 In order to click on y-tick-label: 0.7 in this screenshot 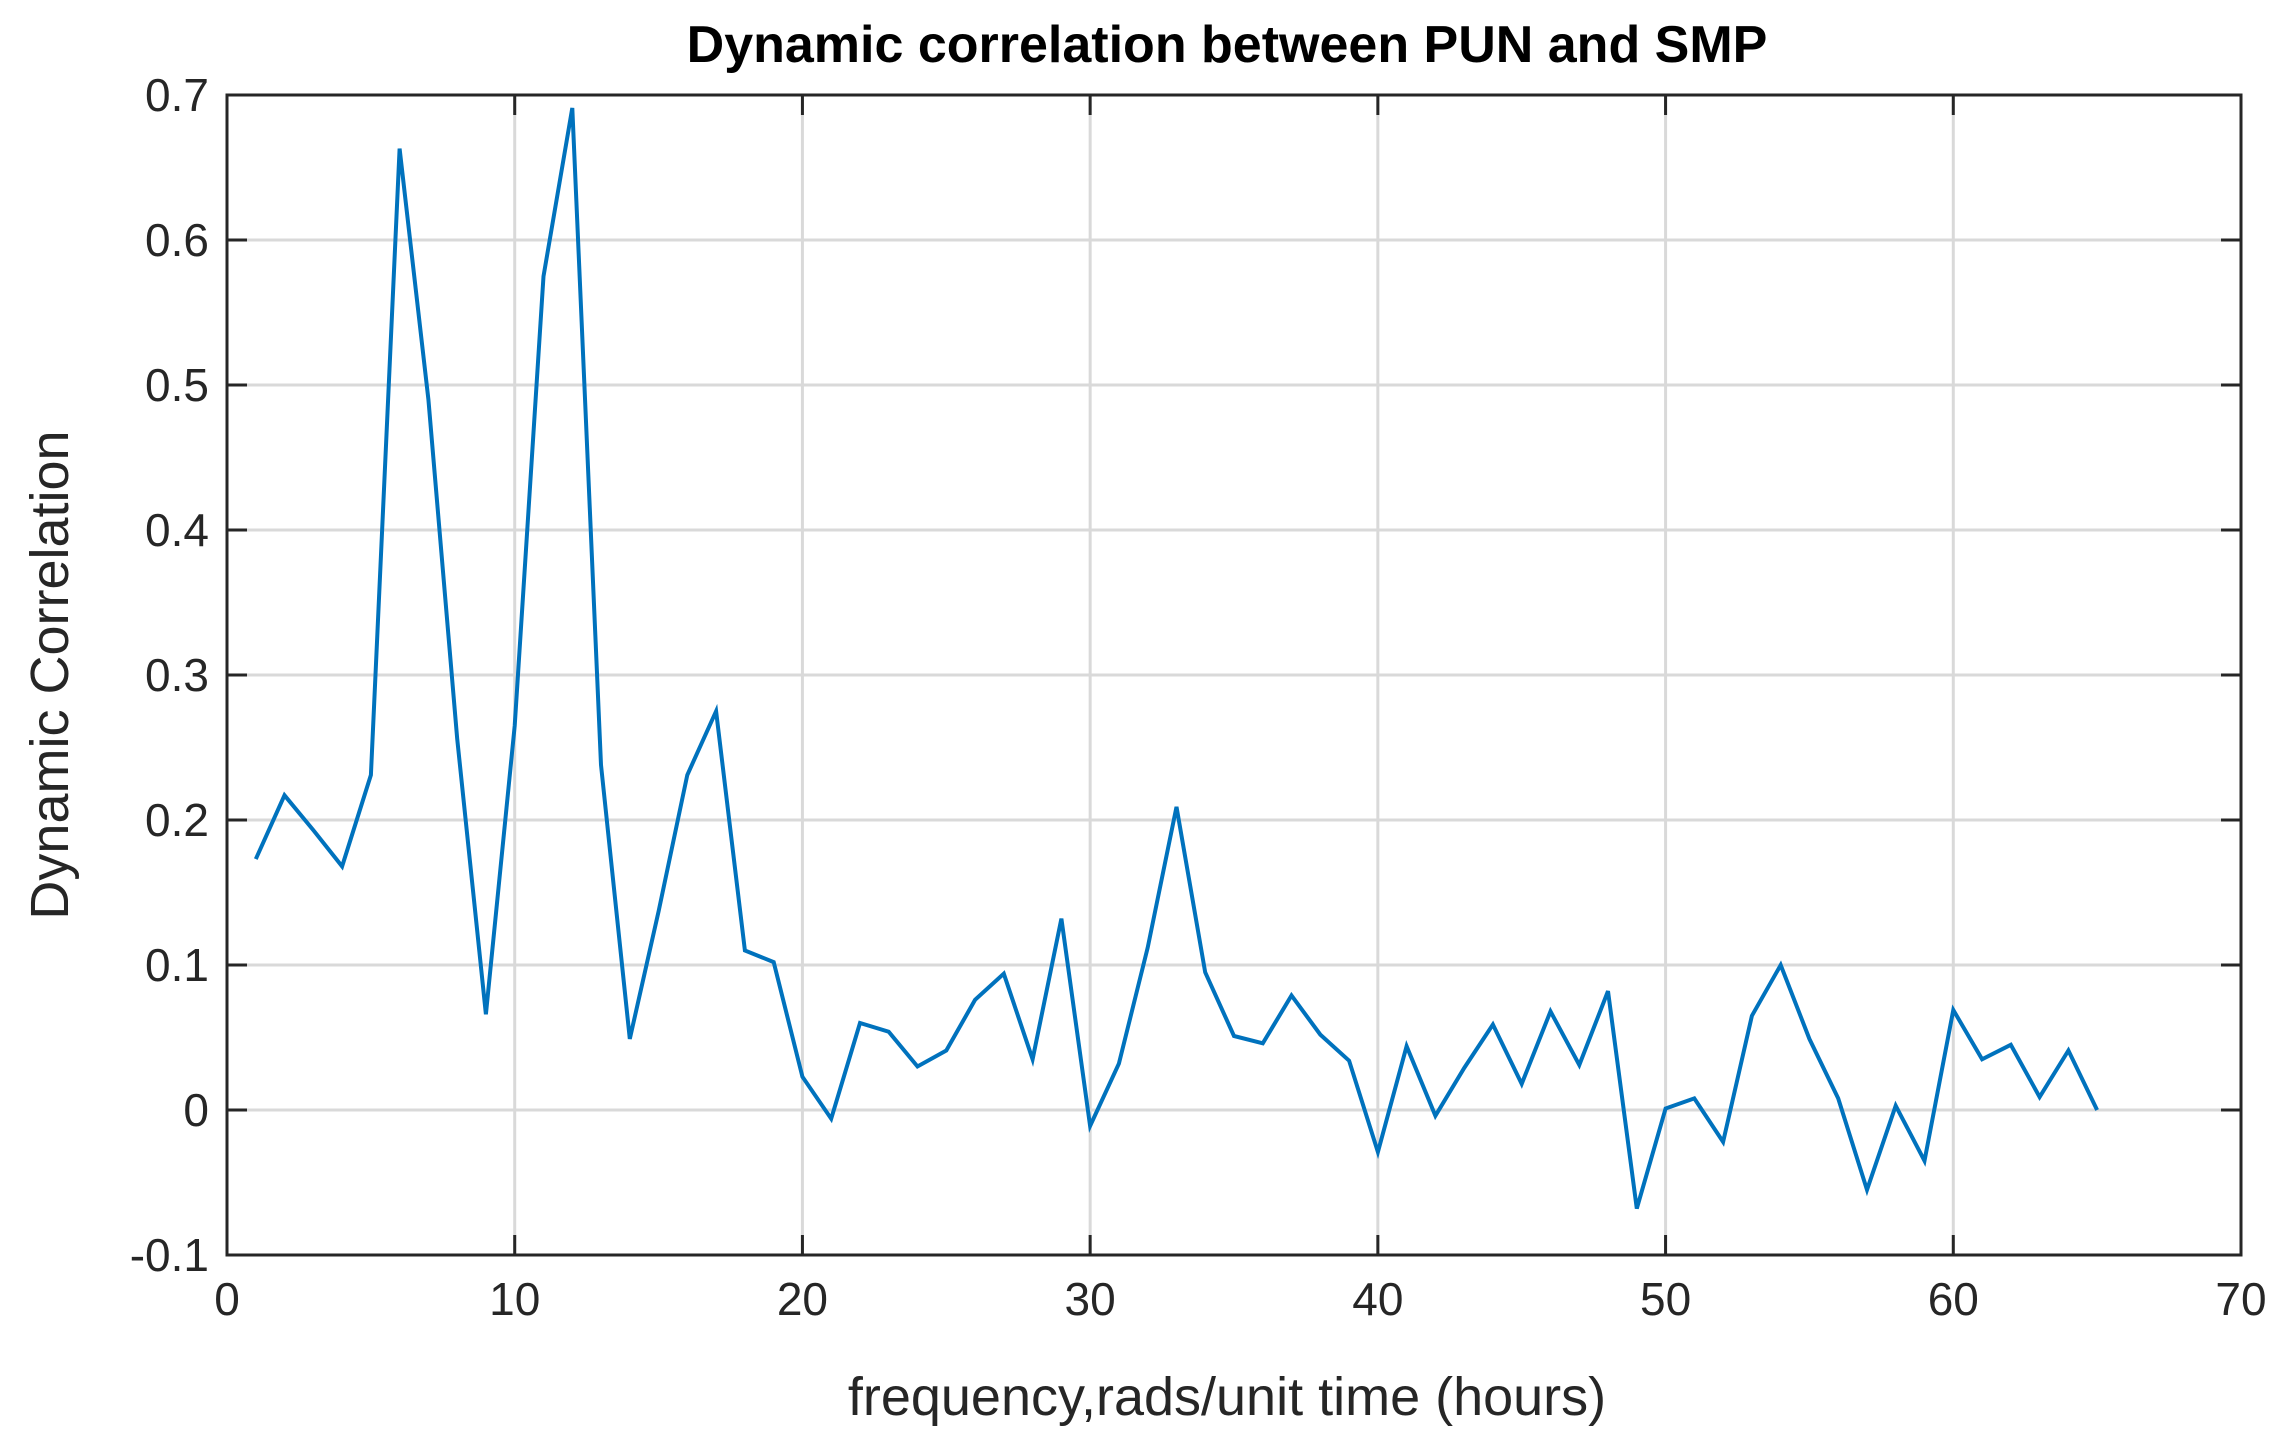, I will do `click(177, 95)`.